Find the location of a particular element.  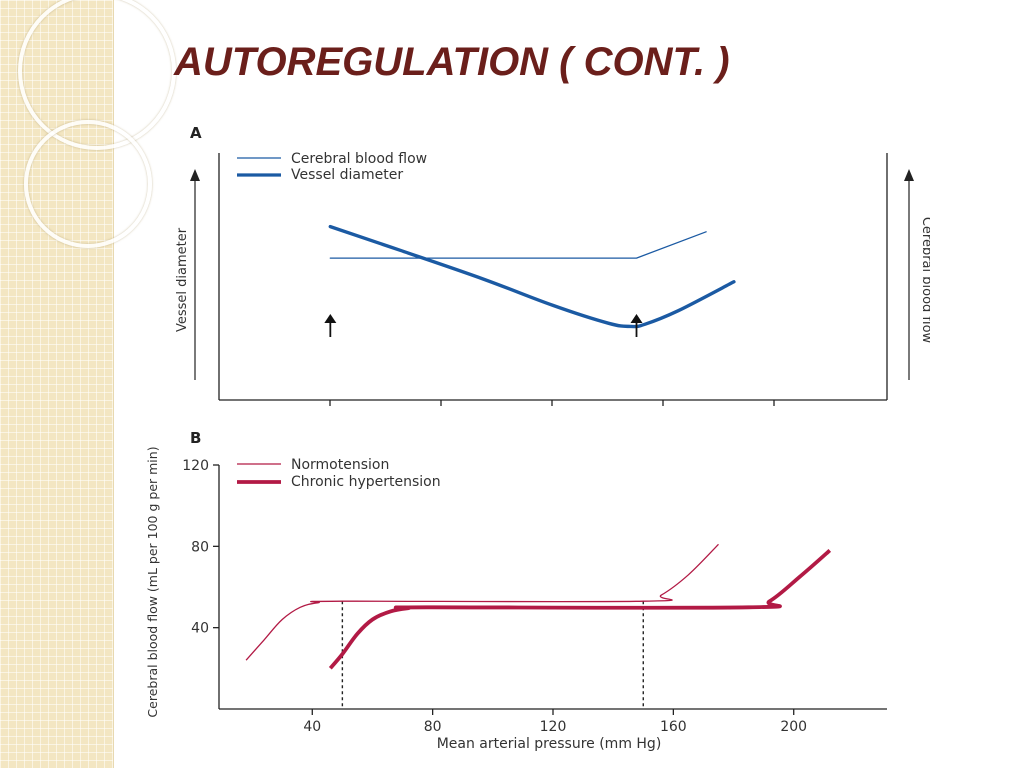

legend-label-cerebral-blood-flow: Cerebral blood flow is located at coordinates (359, 159).